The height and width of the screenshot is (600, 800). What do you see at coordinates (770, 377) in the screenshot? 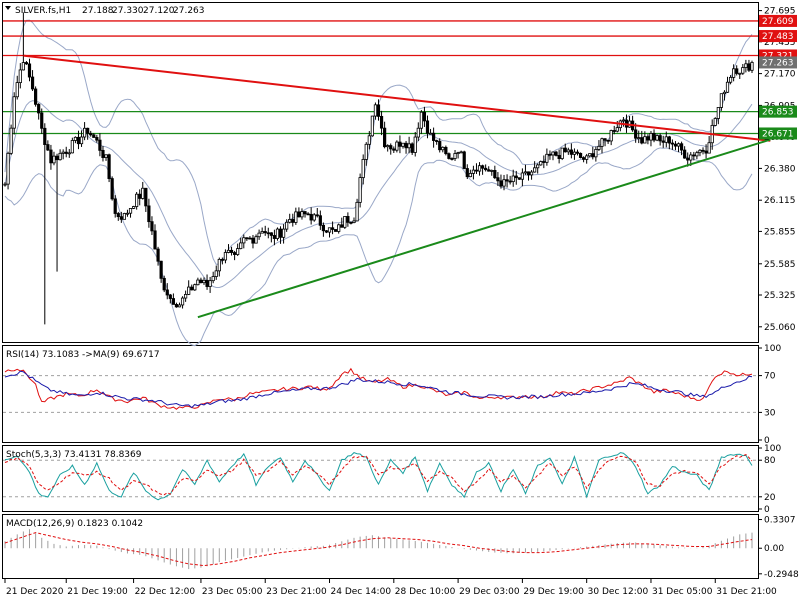
I see `rsi-tick-label: 70` at bounding box center [770, 377].